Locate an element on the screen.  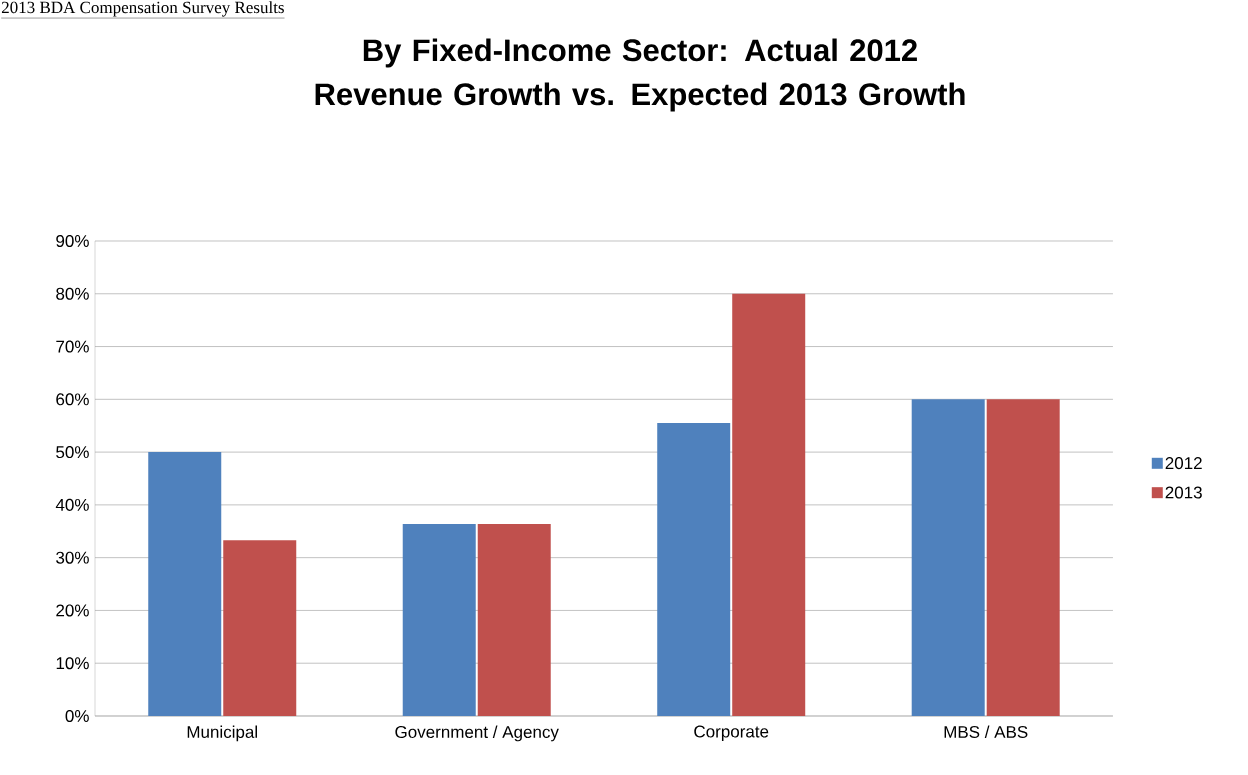
x-tick-label: Corporate is located at coordinates (731, 733).